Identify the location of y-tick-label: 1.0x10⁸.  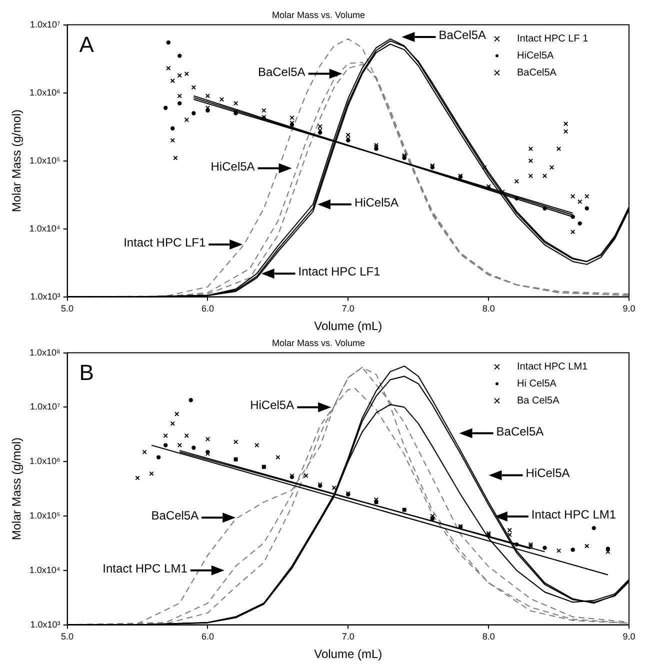
(44, 352).